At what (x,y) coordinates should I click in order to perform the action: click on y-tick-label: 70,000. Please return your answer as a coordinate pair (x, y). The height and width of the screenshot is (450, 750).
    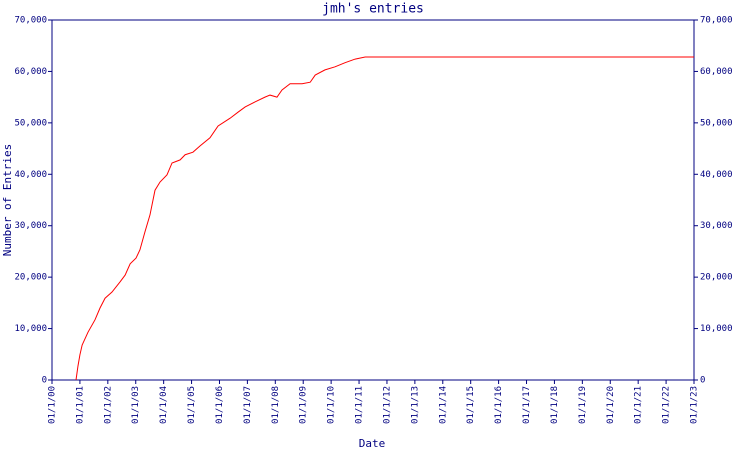
    Looking at the image, I should click on (30, 21).